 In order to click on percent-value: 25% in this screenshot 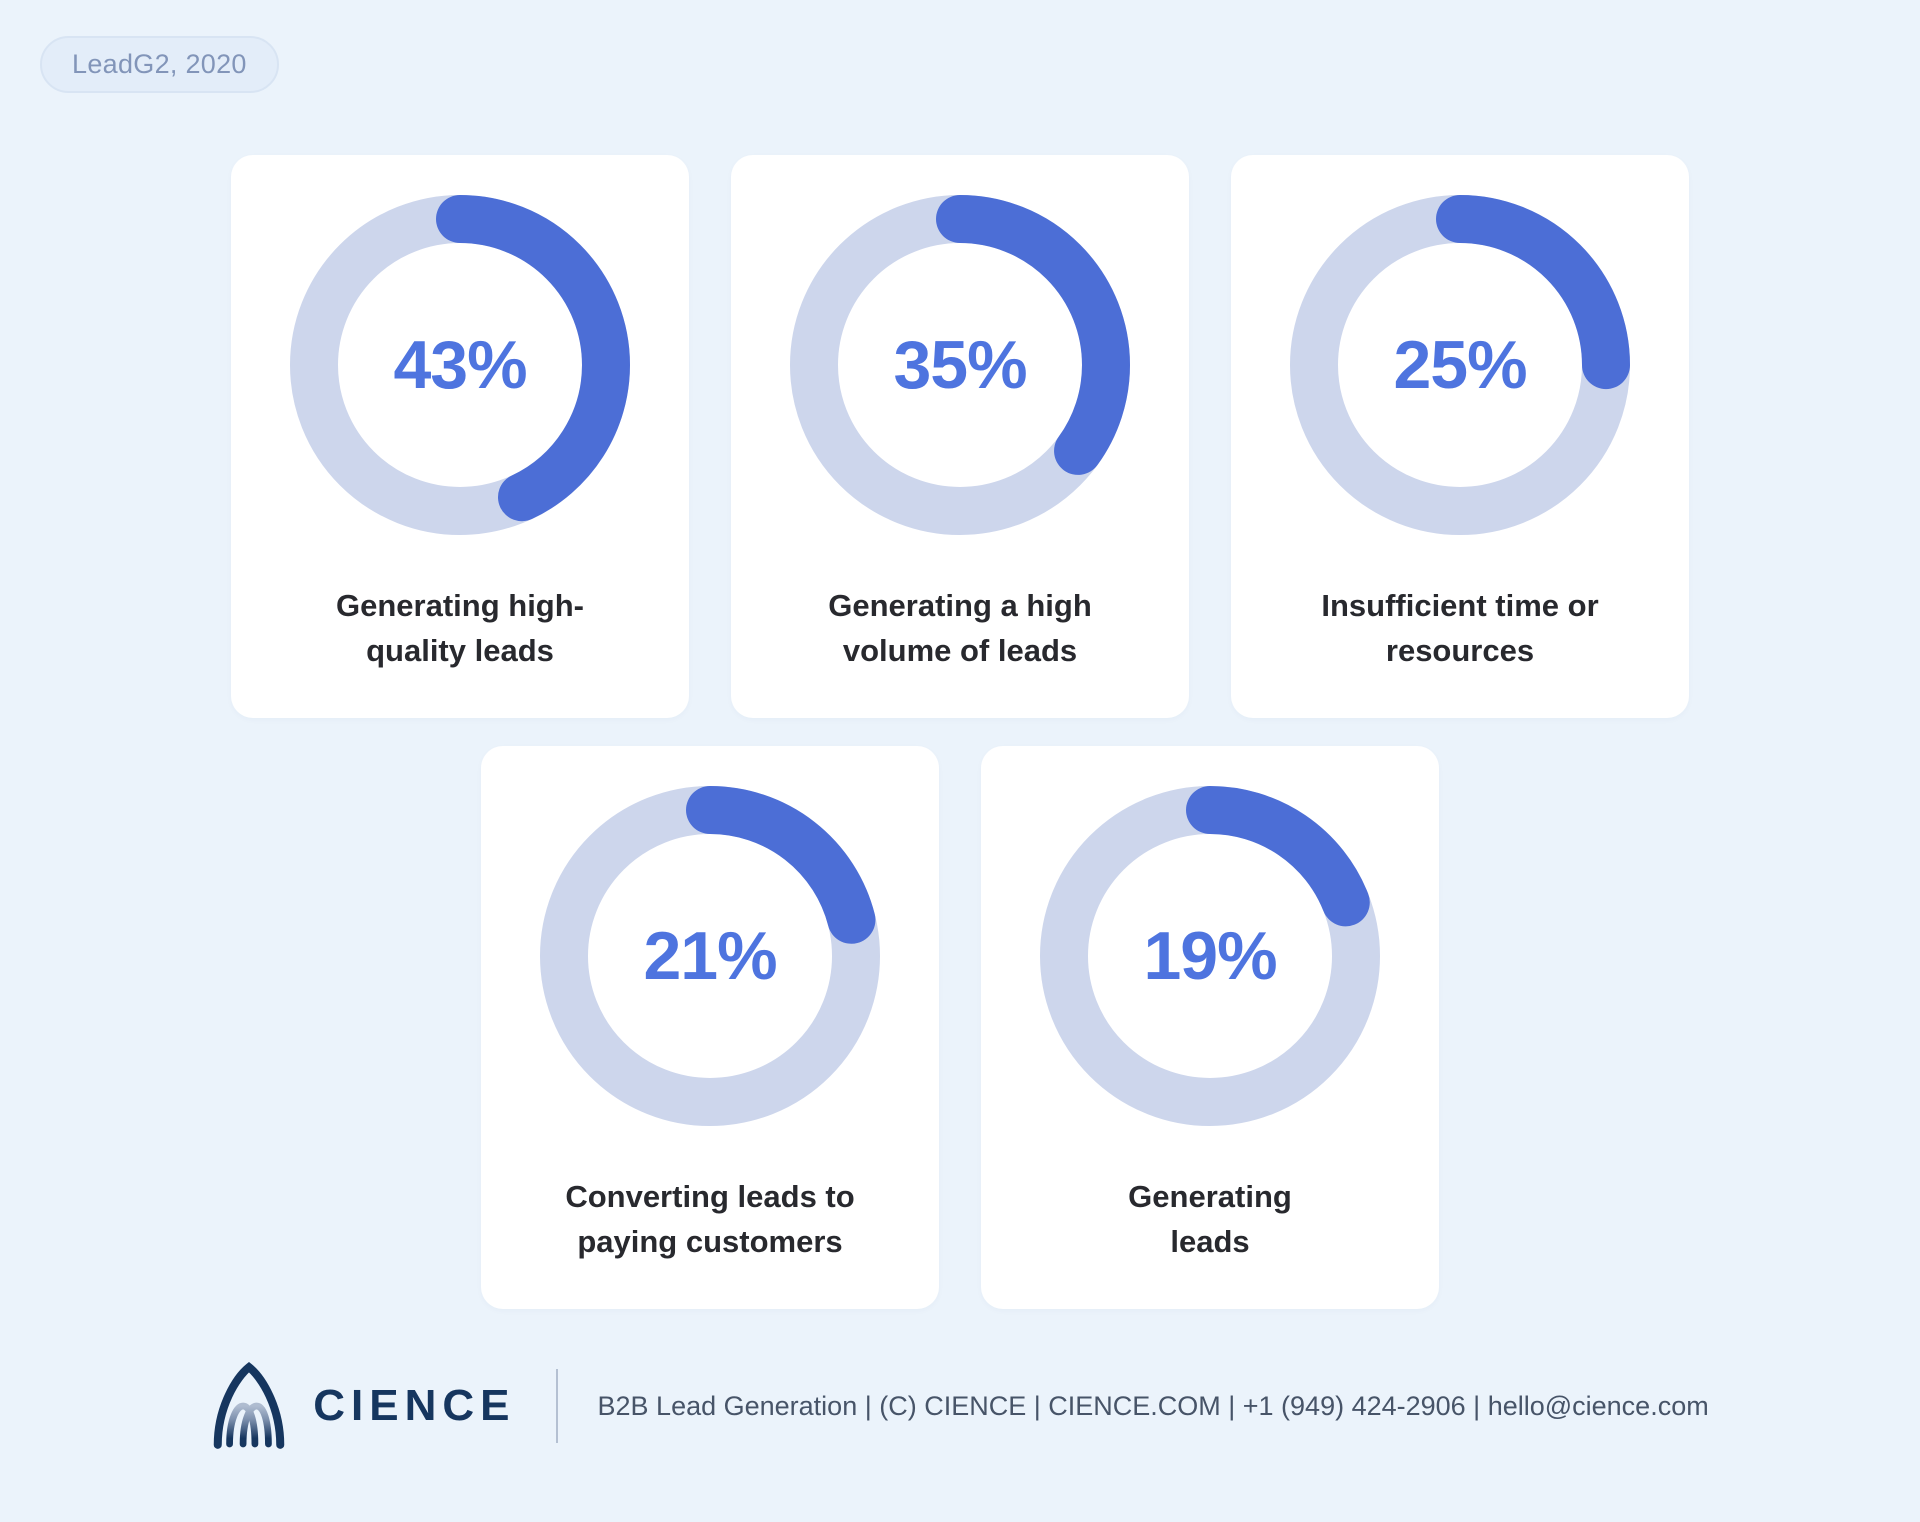, I will do `click(1460, 365)`.